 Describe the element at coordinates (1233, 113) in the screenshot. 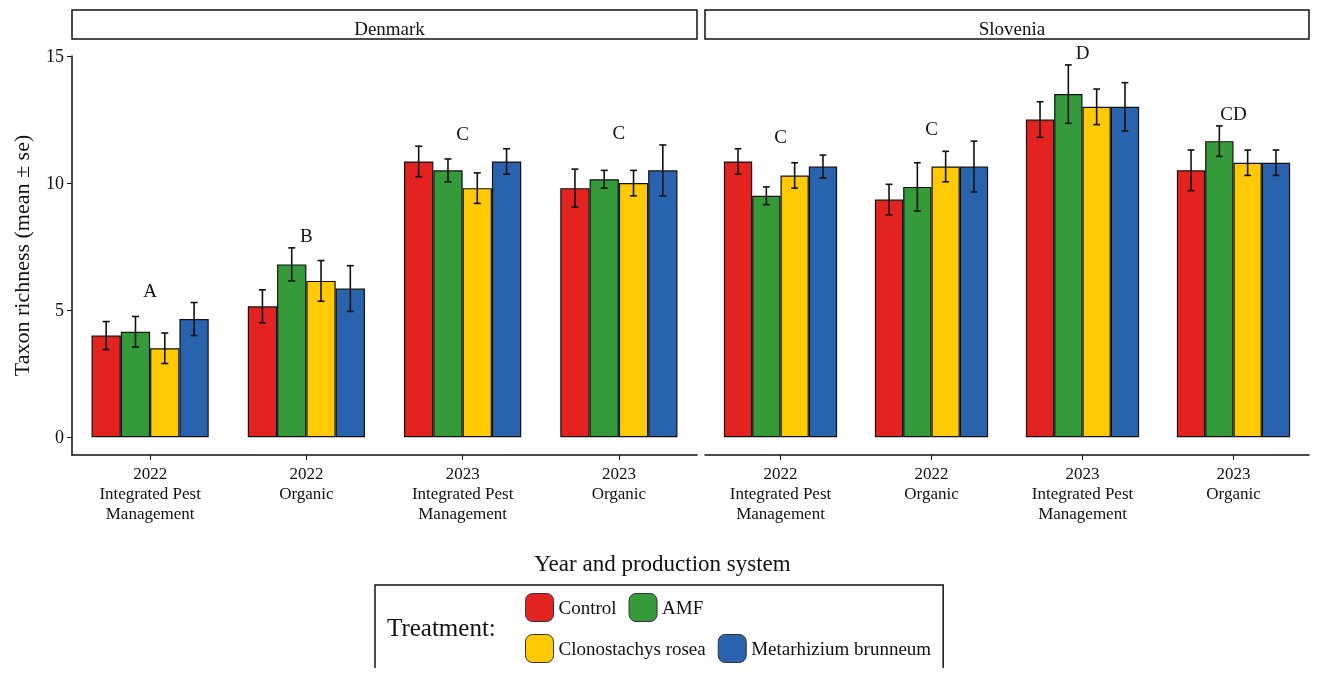

I see `annotation: CD` at that location.